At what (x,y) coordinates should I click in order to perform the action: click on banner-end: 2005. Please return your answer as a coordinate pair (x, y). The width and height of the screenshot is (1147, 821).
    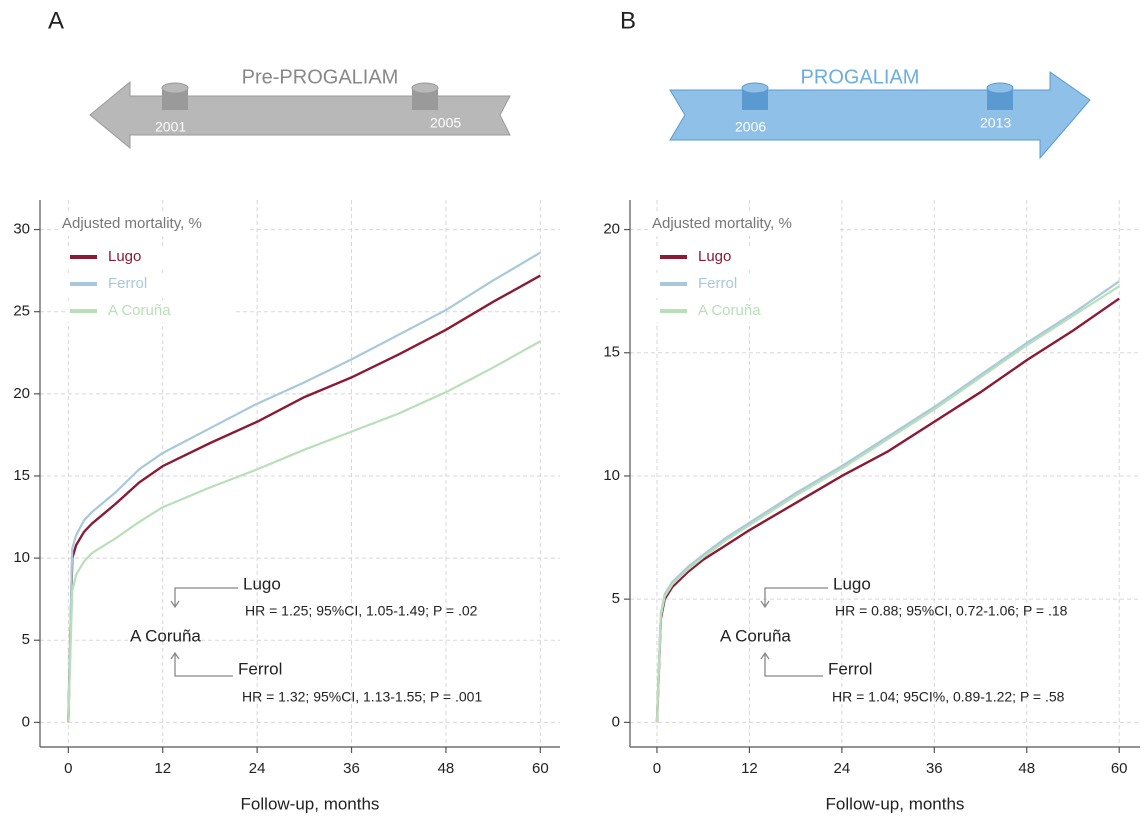
    Looking at the image, I should click on (445, 123).